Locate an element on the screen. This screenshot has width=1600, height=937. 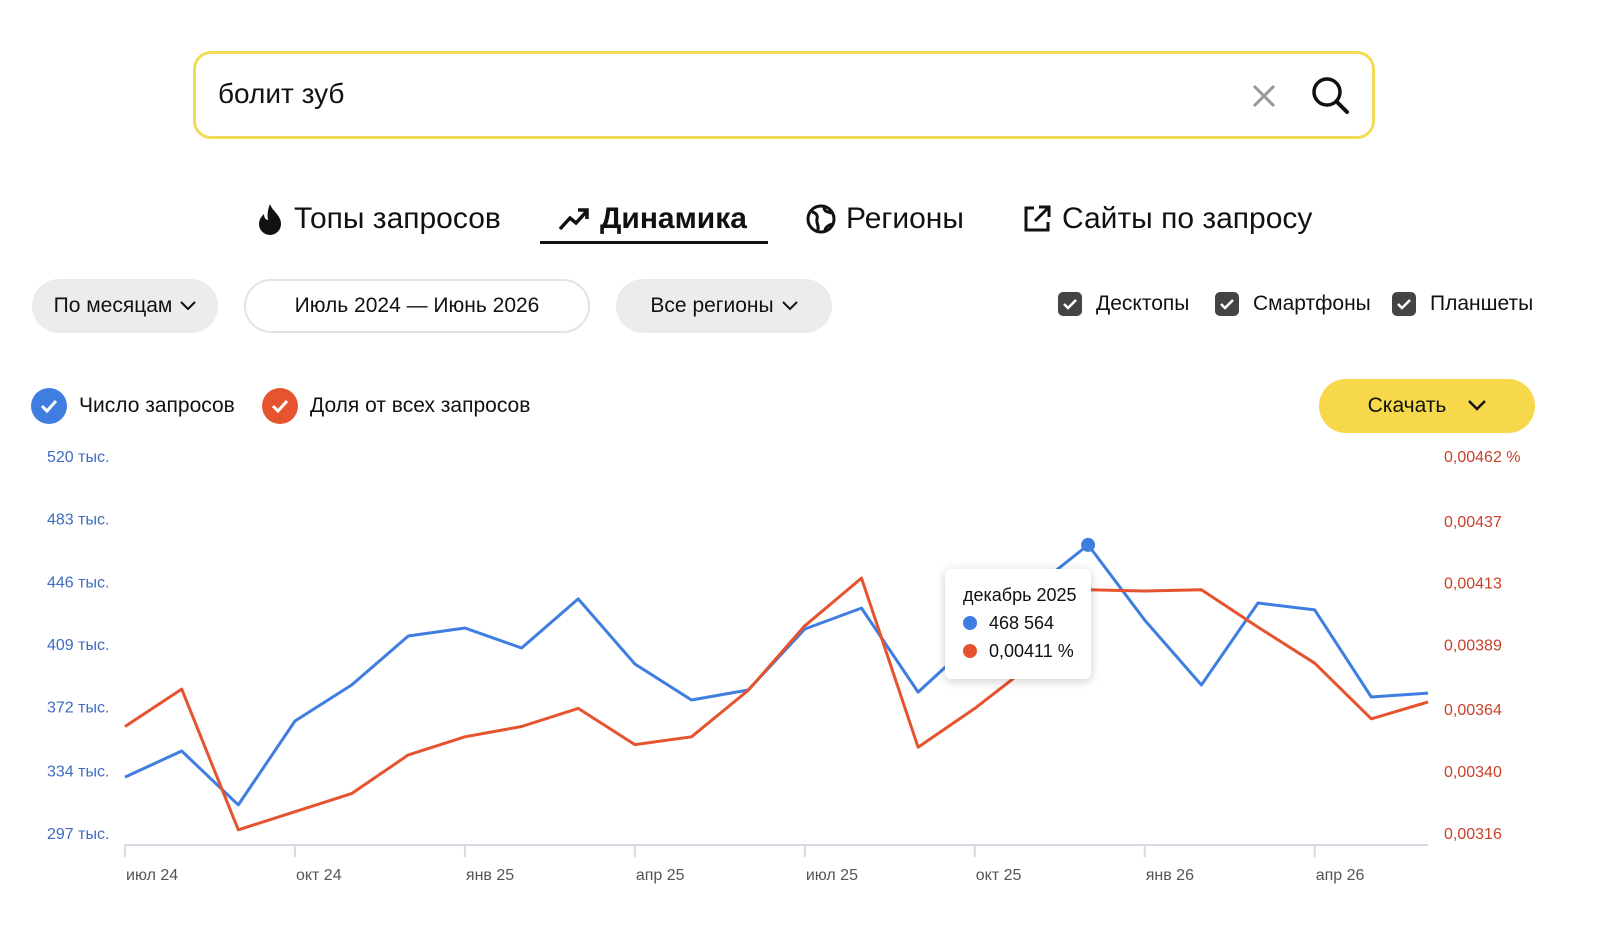
tab-active: Динамика is located at coordinates (652, 219).